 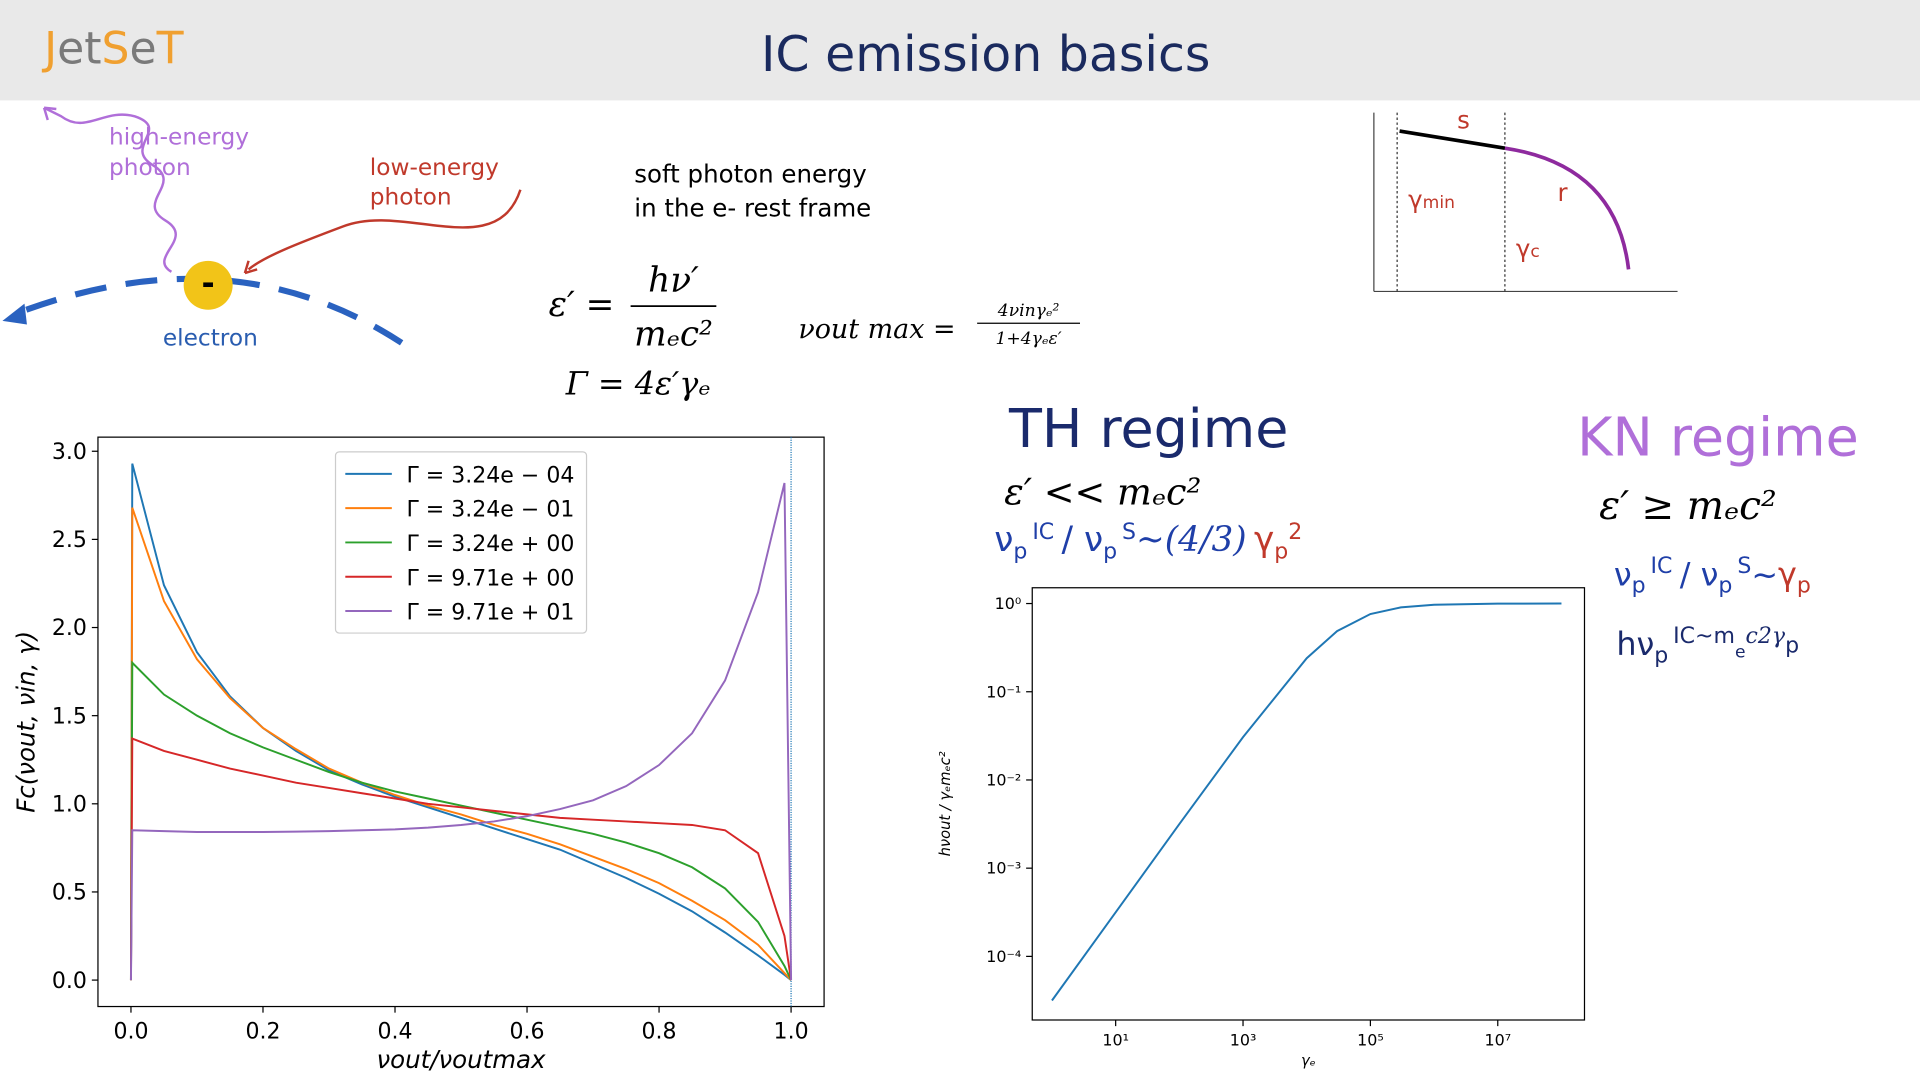 What do you see at coordinates (1003, 691) in the screenshot?
I see `y-tick-label: 10⁻¹` at bounding box center [1003, 691].